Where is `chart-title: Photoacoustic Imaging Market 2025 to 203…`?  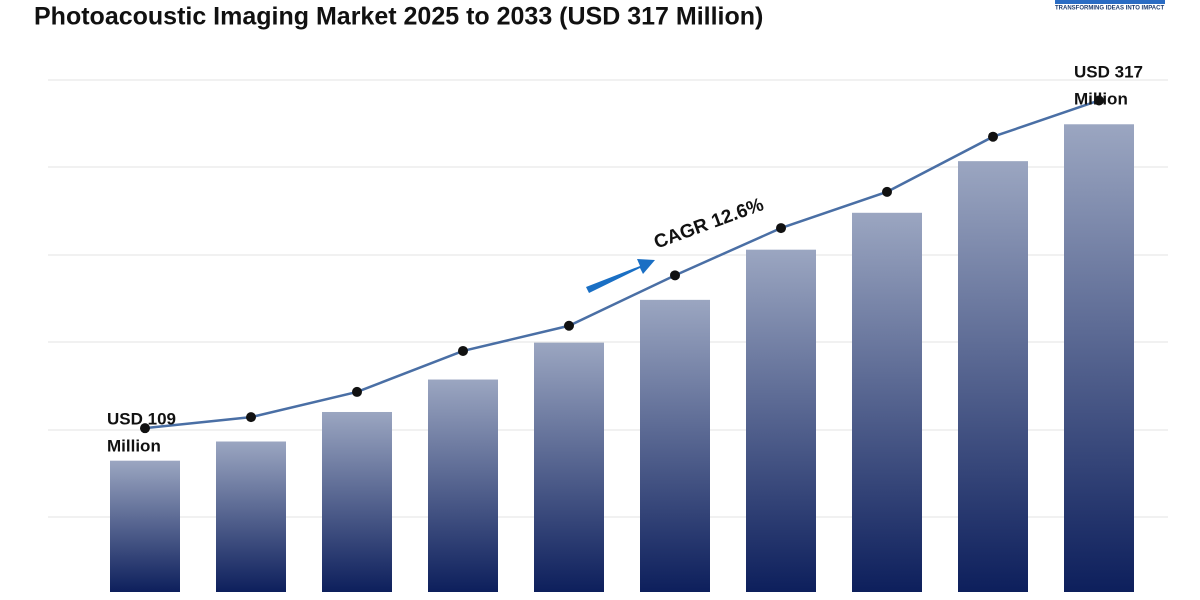
chart-title: Photoacoustic Imaging Market 2025 to 203… is located at coordinates (398, 17).